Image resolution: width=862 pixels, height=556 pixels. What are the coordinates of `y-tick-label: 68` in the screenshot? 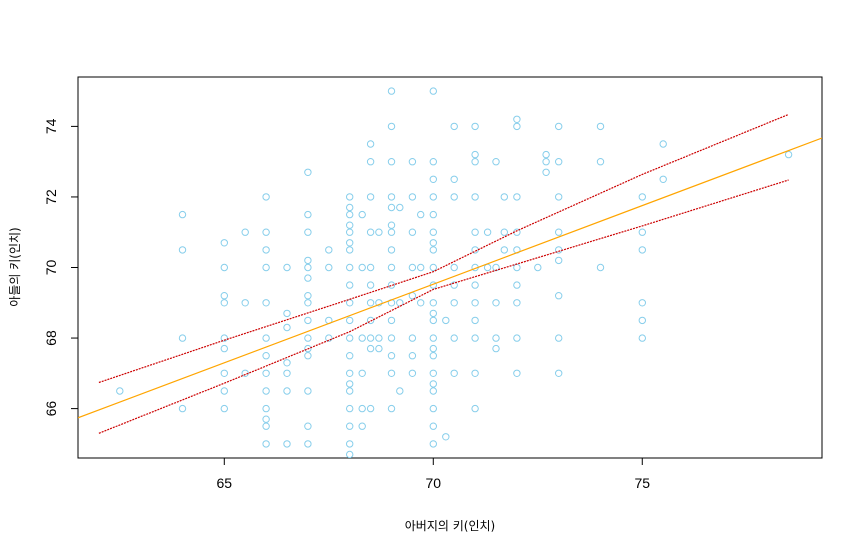 It's located at (51, 338).